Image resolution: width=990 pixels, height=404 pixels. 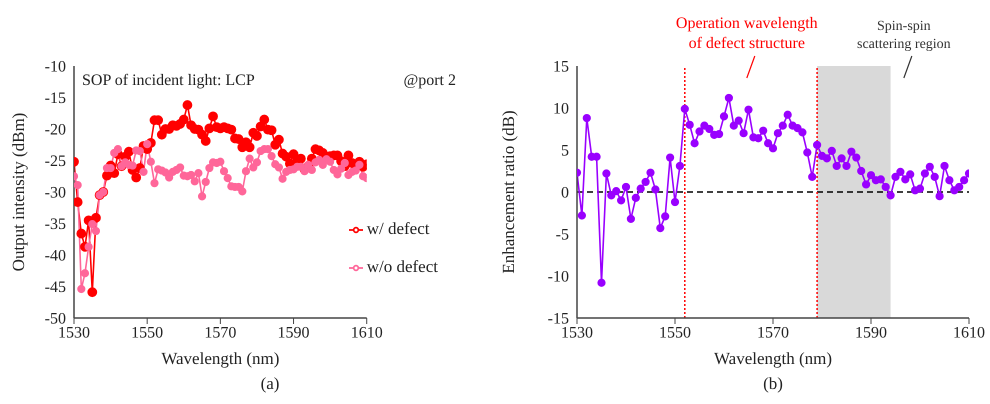 I want to click on y-tick-label: -35, so click(x=55, y=225).